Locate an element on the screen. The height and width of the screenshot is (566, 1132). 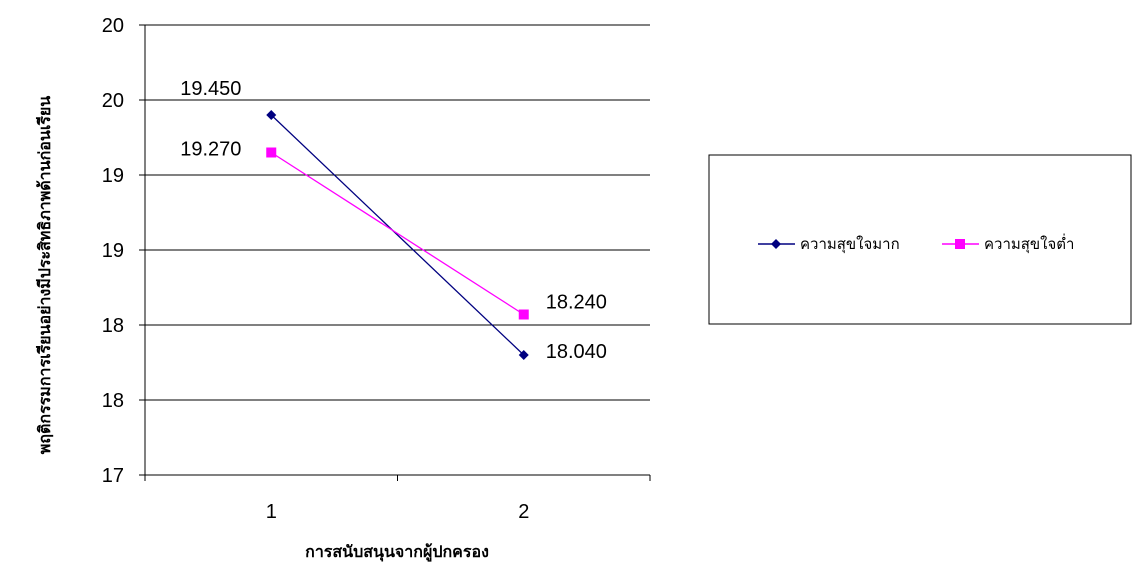
data-label: 19.270 is located at coordinates (210, 150).